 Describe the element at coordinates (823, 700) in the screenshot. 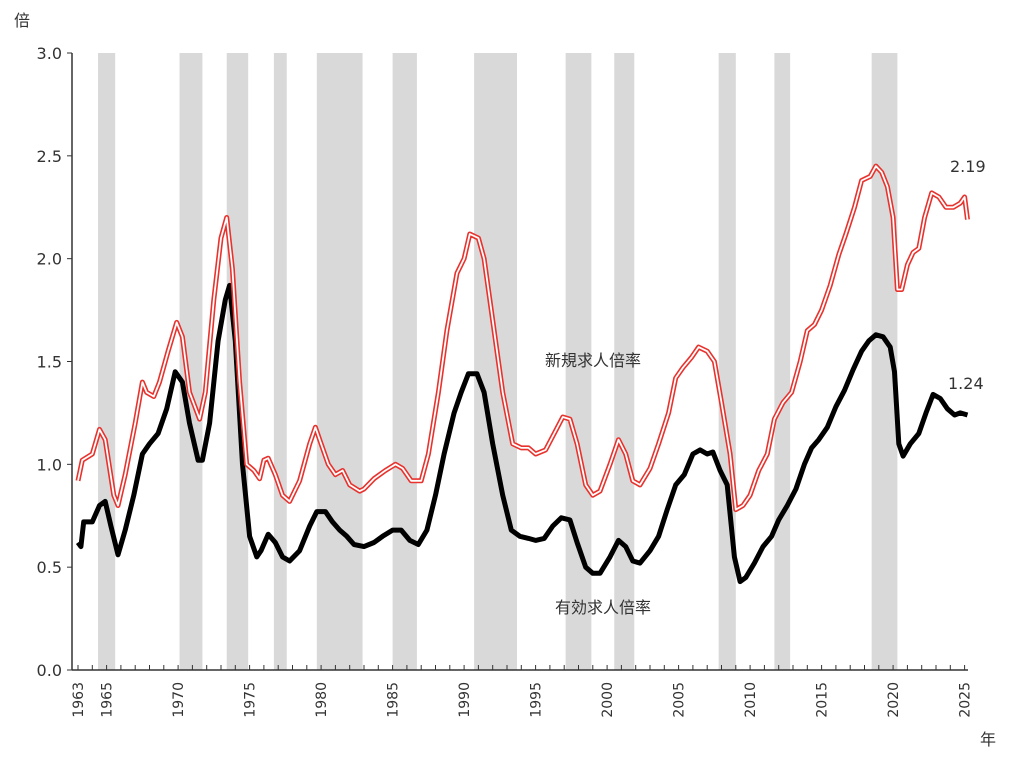

I see `x-tick-label: 2015` at that location.